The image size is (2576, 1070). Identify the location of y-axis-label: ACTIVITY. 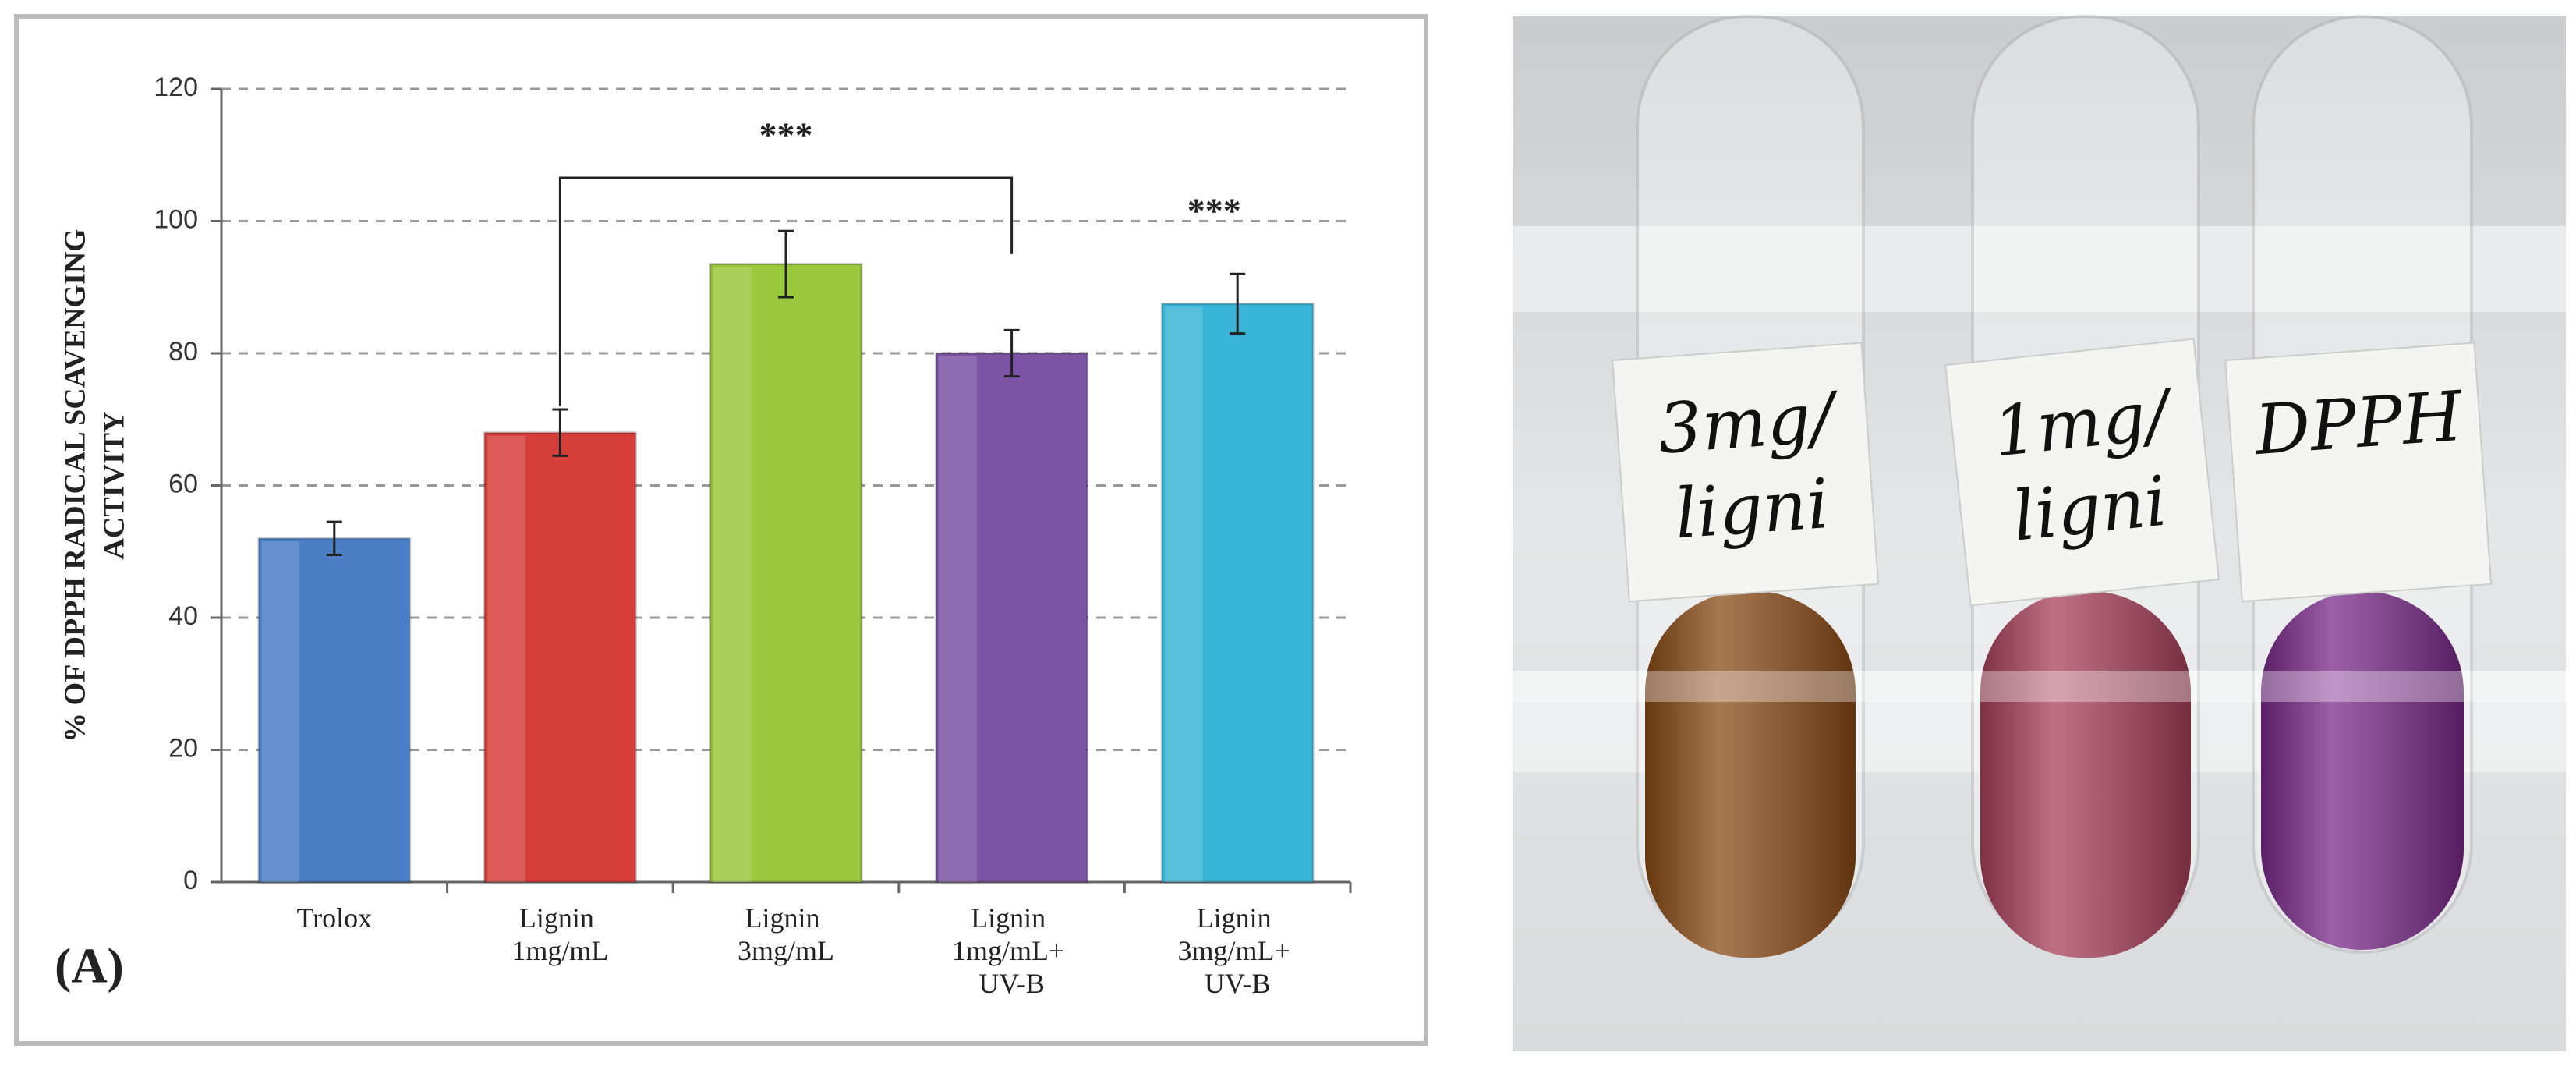
(114, 485).